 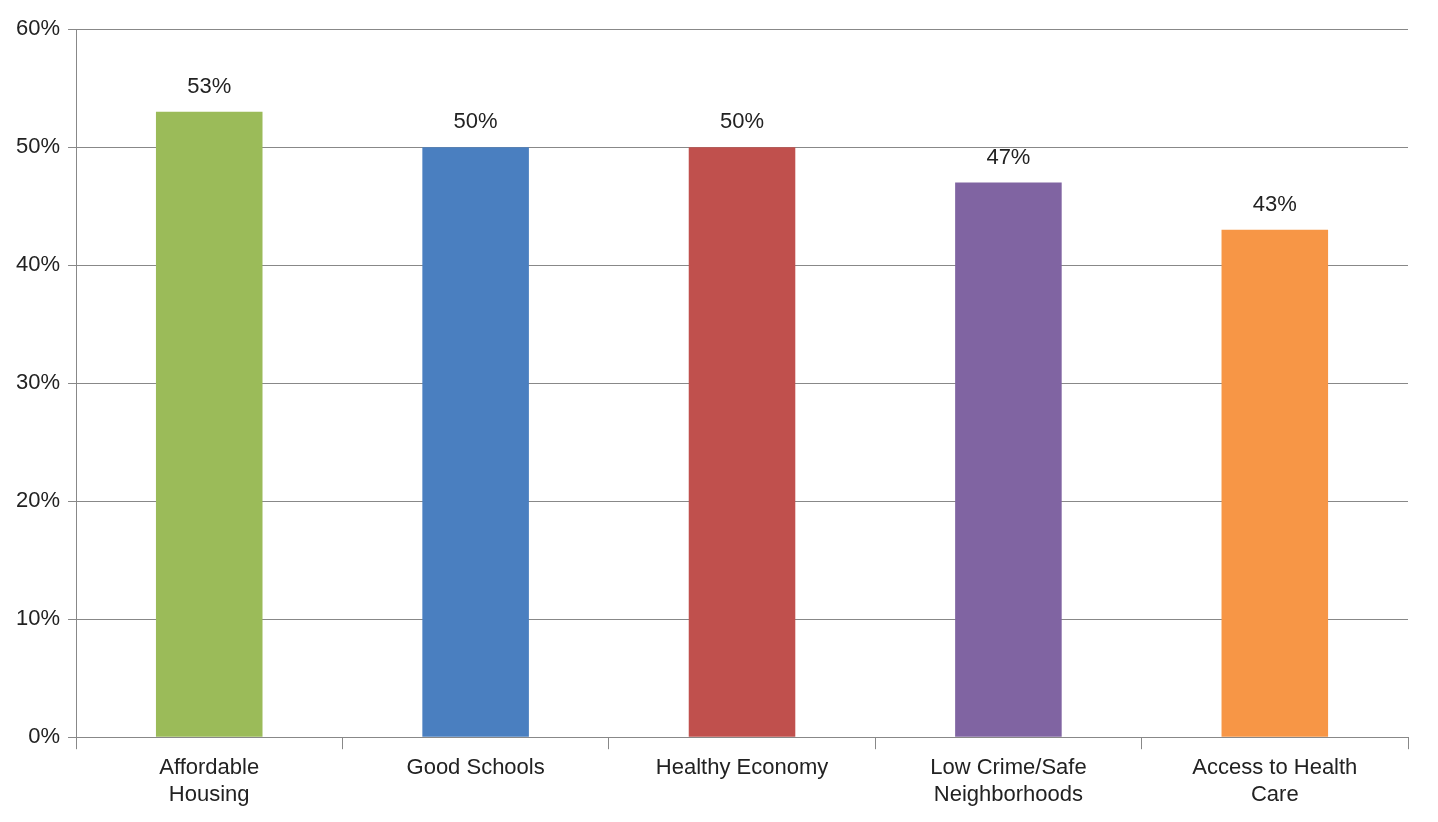 What do you see at coordinates (38, 146) in the screenshot?
I see `y-tick-label: 50%` at bounding box center [38, 146].